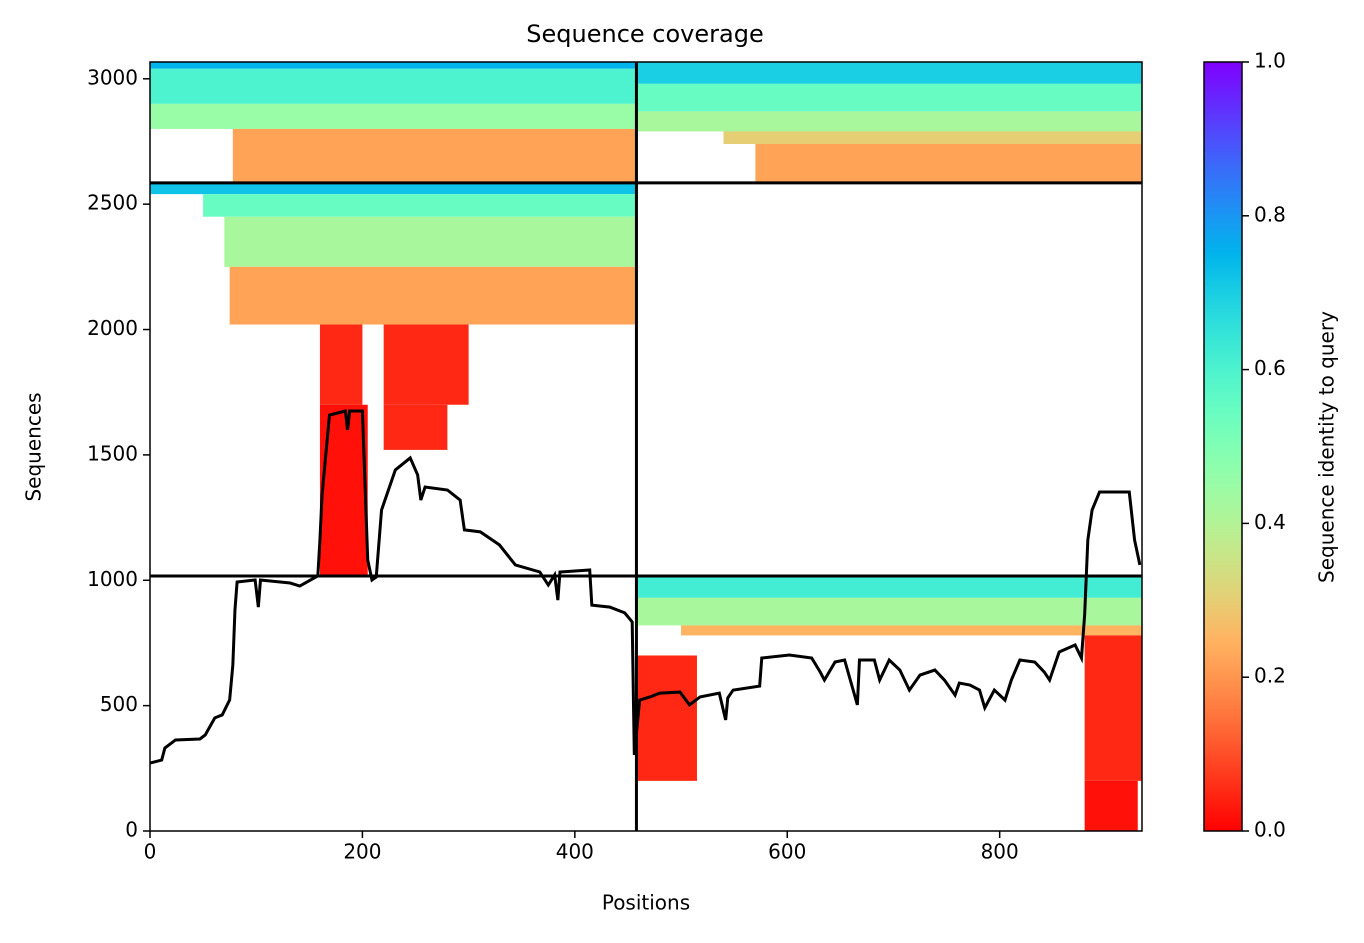  Describe the element at coordinates (575, 852) in the screenshot. I see `x-tick-label: 400` at that location.